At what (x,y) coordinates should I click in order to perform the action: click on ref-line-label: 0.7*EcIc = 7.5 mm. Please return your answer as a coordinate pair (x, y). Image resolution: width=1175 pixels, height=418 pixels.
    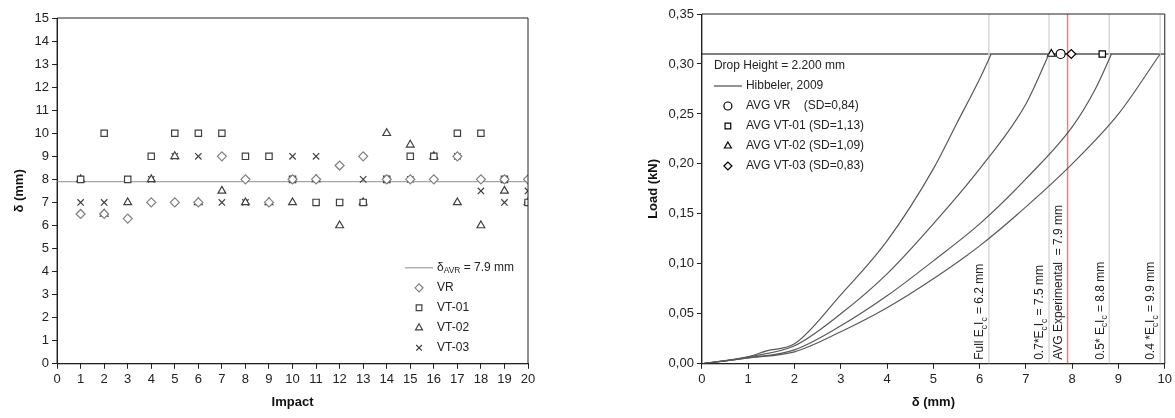
    Looking at the image, I should click on (1041, 312).